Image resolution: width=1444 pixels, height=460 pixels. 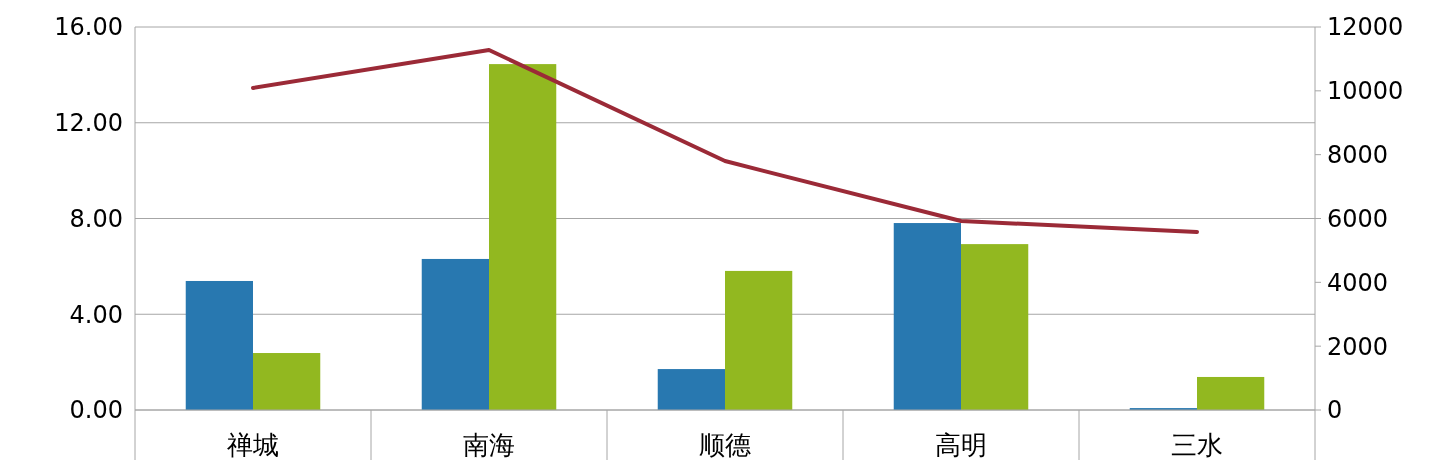 What do you see at coordinates (1365, 91) in the screenshot?
I see `y2-tick-label: 10000` at bounding box center [1365, 91].